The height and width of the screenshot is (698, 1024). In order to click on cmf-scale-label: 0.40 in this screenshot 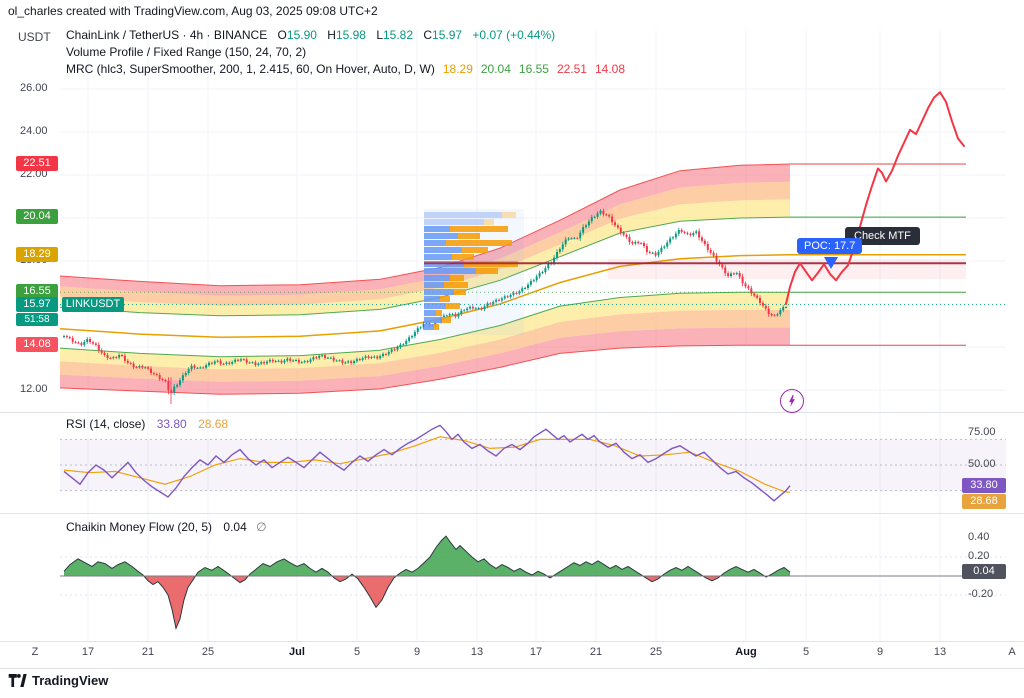, I will do `click(979, 537)`.